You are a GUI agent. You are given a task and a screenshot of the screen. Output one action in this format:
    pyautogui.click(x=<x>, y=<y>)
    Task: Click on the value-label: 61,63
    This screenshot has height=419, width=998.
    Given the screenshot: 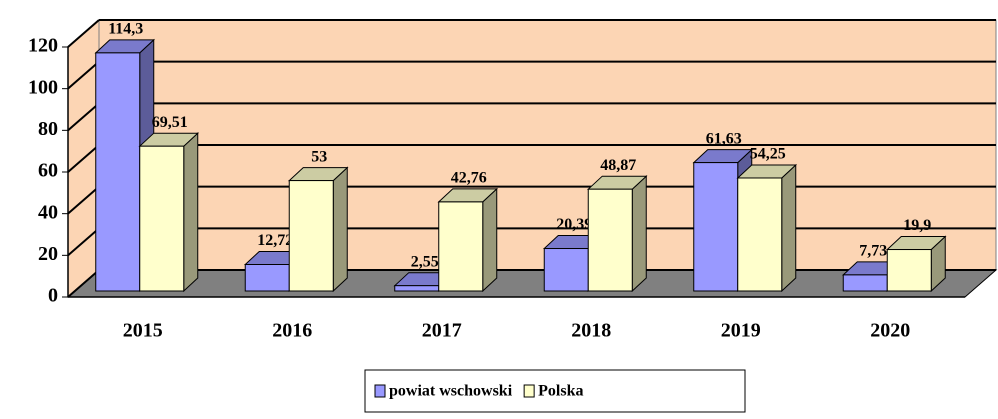 What is the action you would take?
    pyautogui.click(x=724, y=138)
    